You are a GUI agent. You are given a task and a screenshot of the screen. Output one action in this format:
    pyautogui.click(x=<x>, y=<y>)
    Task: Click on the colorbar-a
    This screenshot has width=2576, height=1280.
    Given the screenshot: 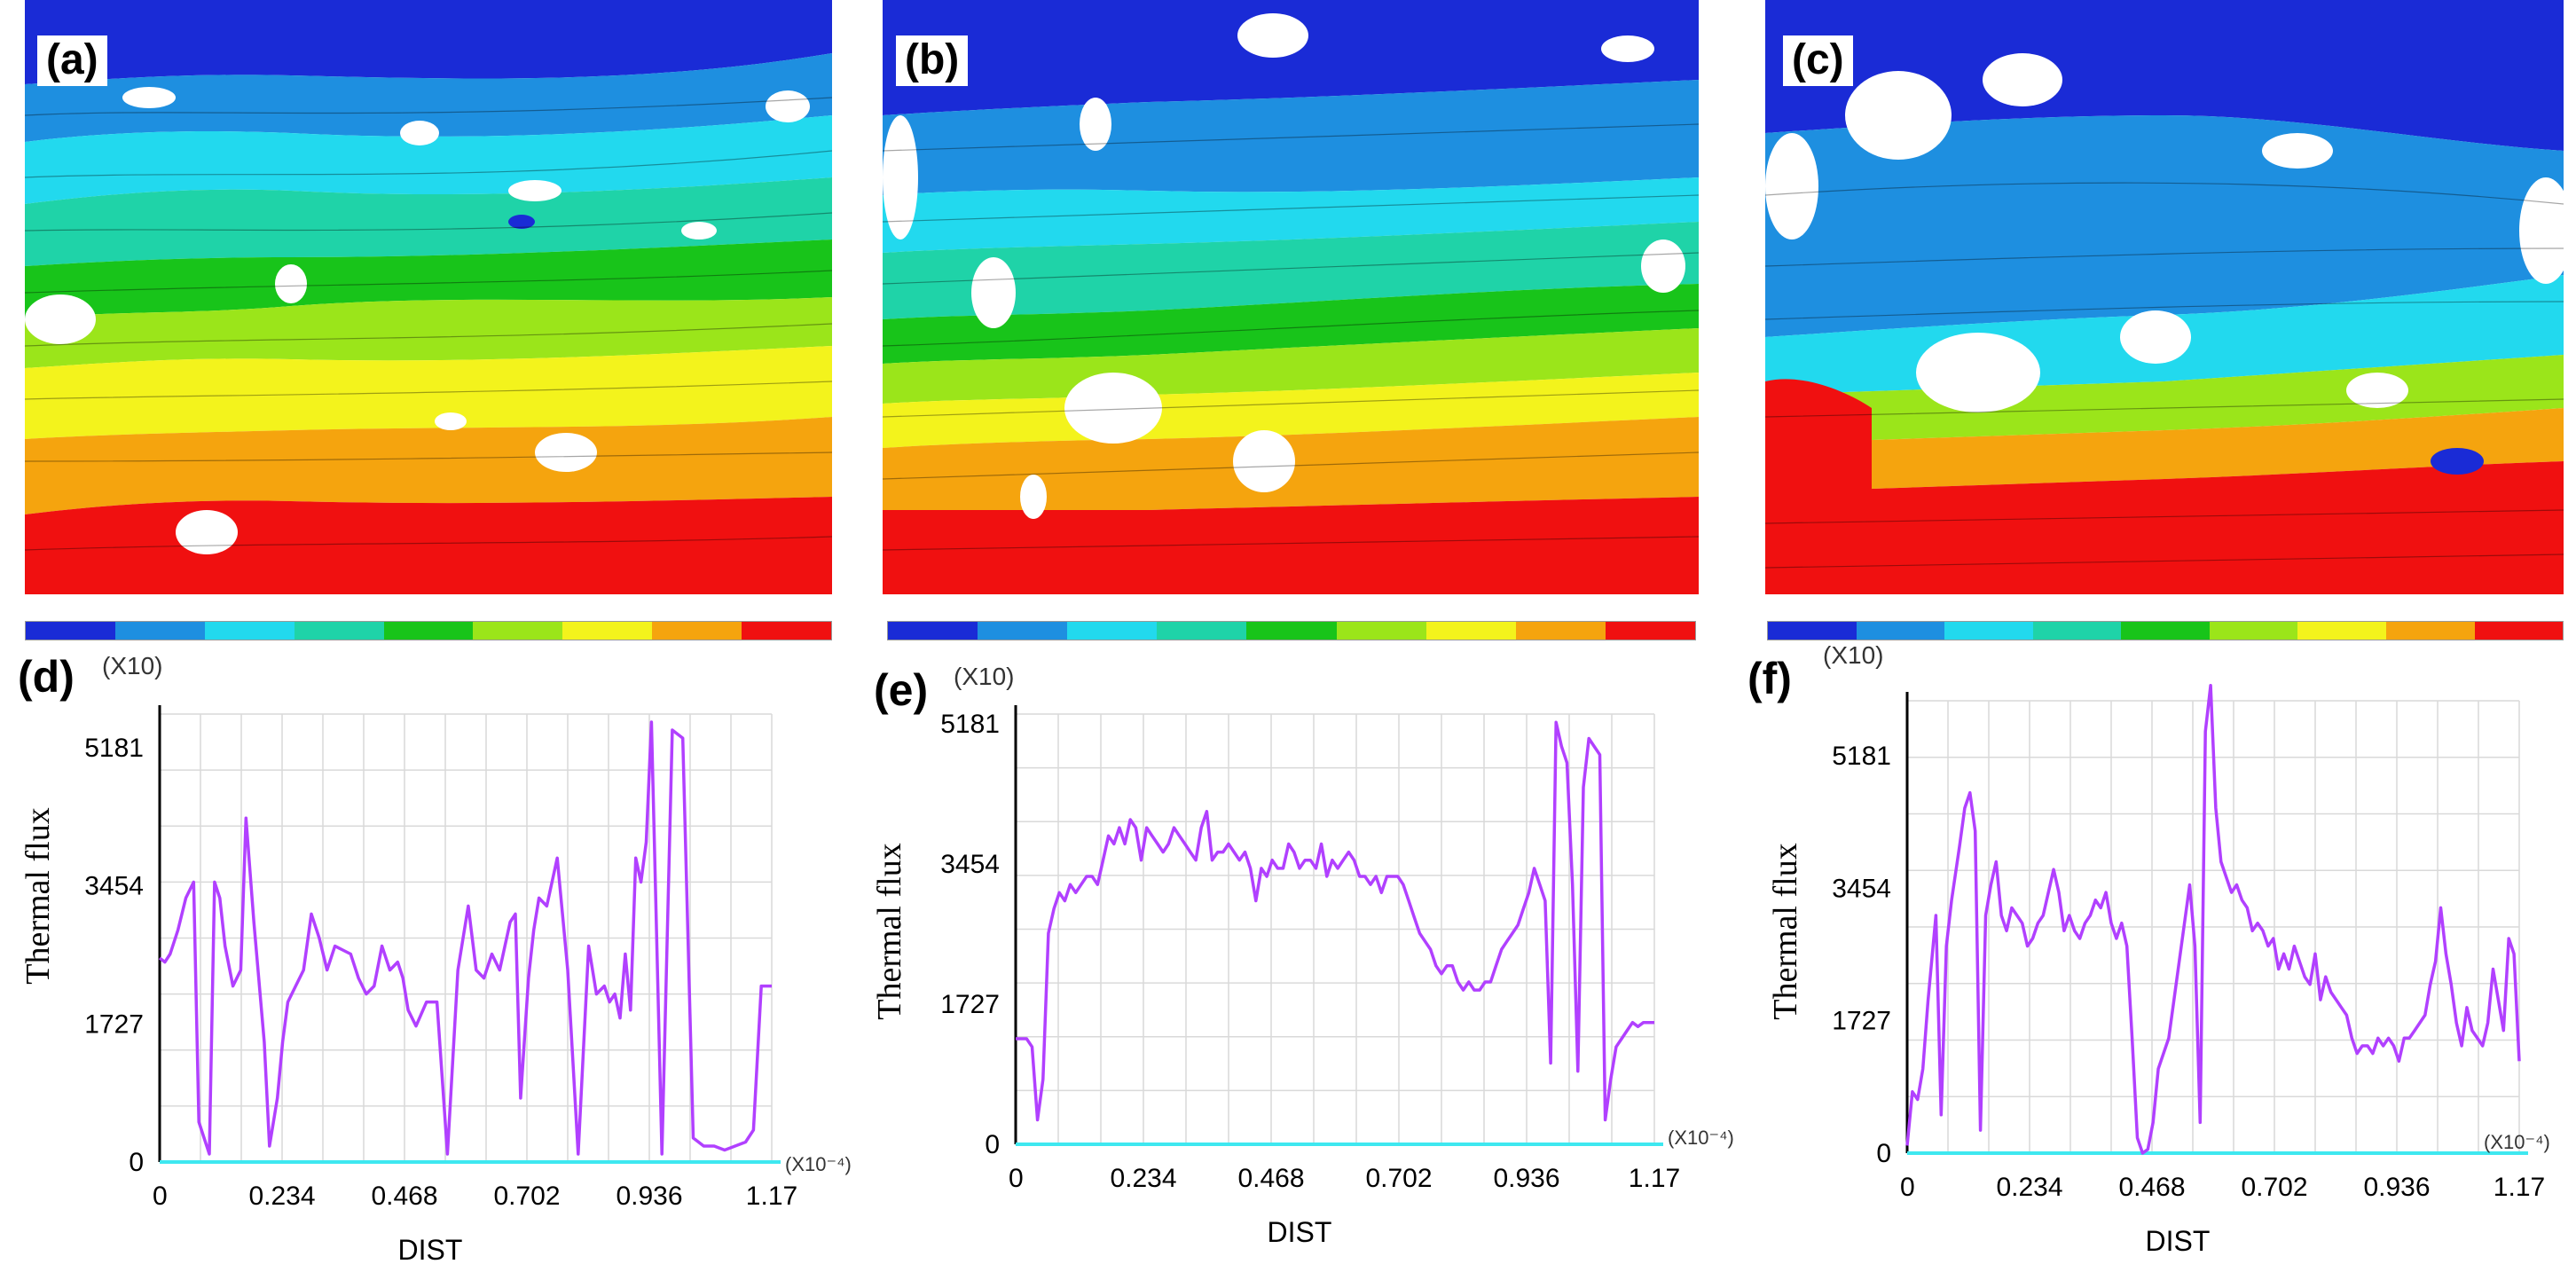 What is the action you would take?
    pyautogui.click(x=428, y=630)
    